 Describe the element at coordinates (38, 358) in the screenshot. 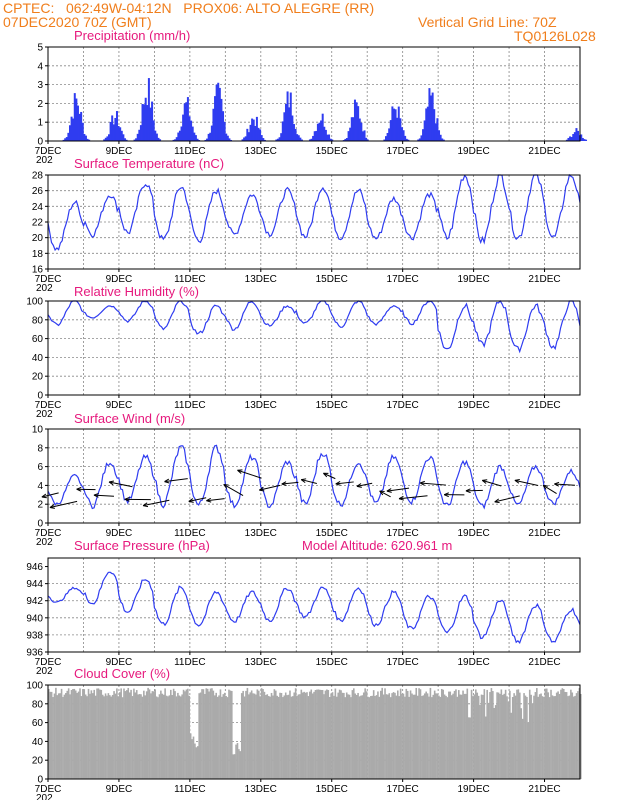

I see `y-tick-label: 40` at that location.